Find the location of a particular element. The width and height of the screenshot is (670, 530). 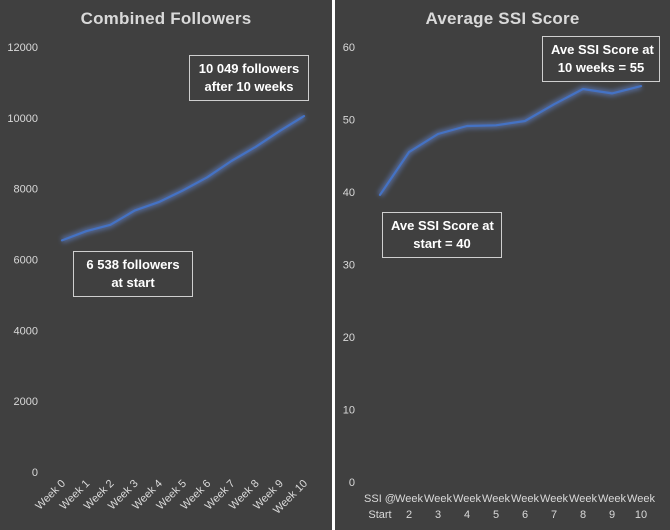

y-tick-label: 10000 is located at coordinates (22, 119).